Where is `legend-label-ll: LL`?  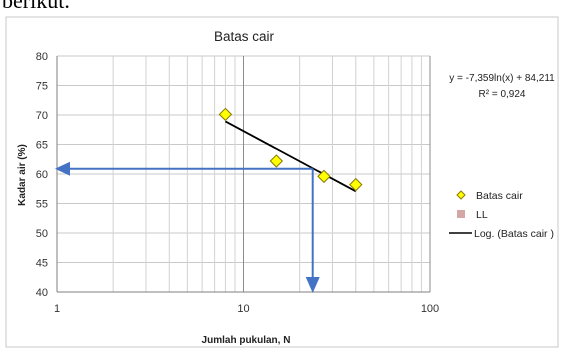 legend-label-ll: LL is located at coordinates (482, 215).